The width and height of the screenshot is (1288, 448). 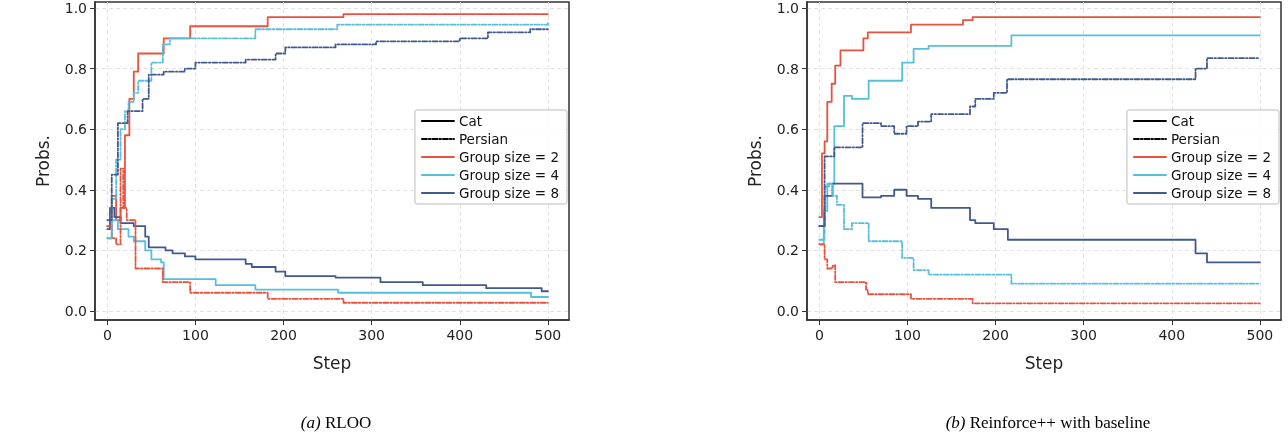 I want to click on text: (b) Reinforce++ with baseline, so click(x=1048, y=422).